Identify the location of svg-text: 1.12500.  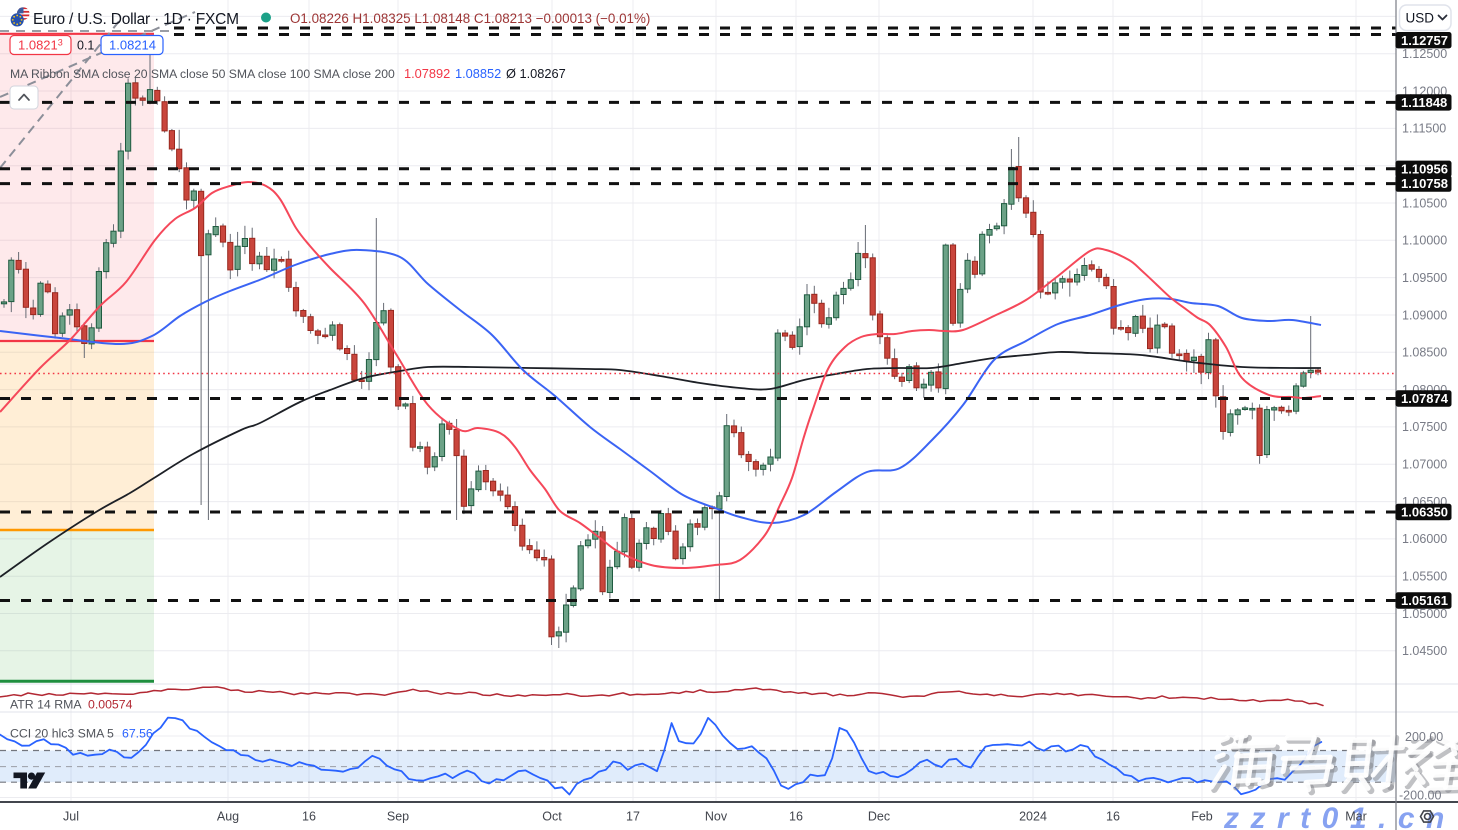
(1424, 54).